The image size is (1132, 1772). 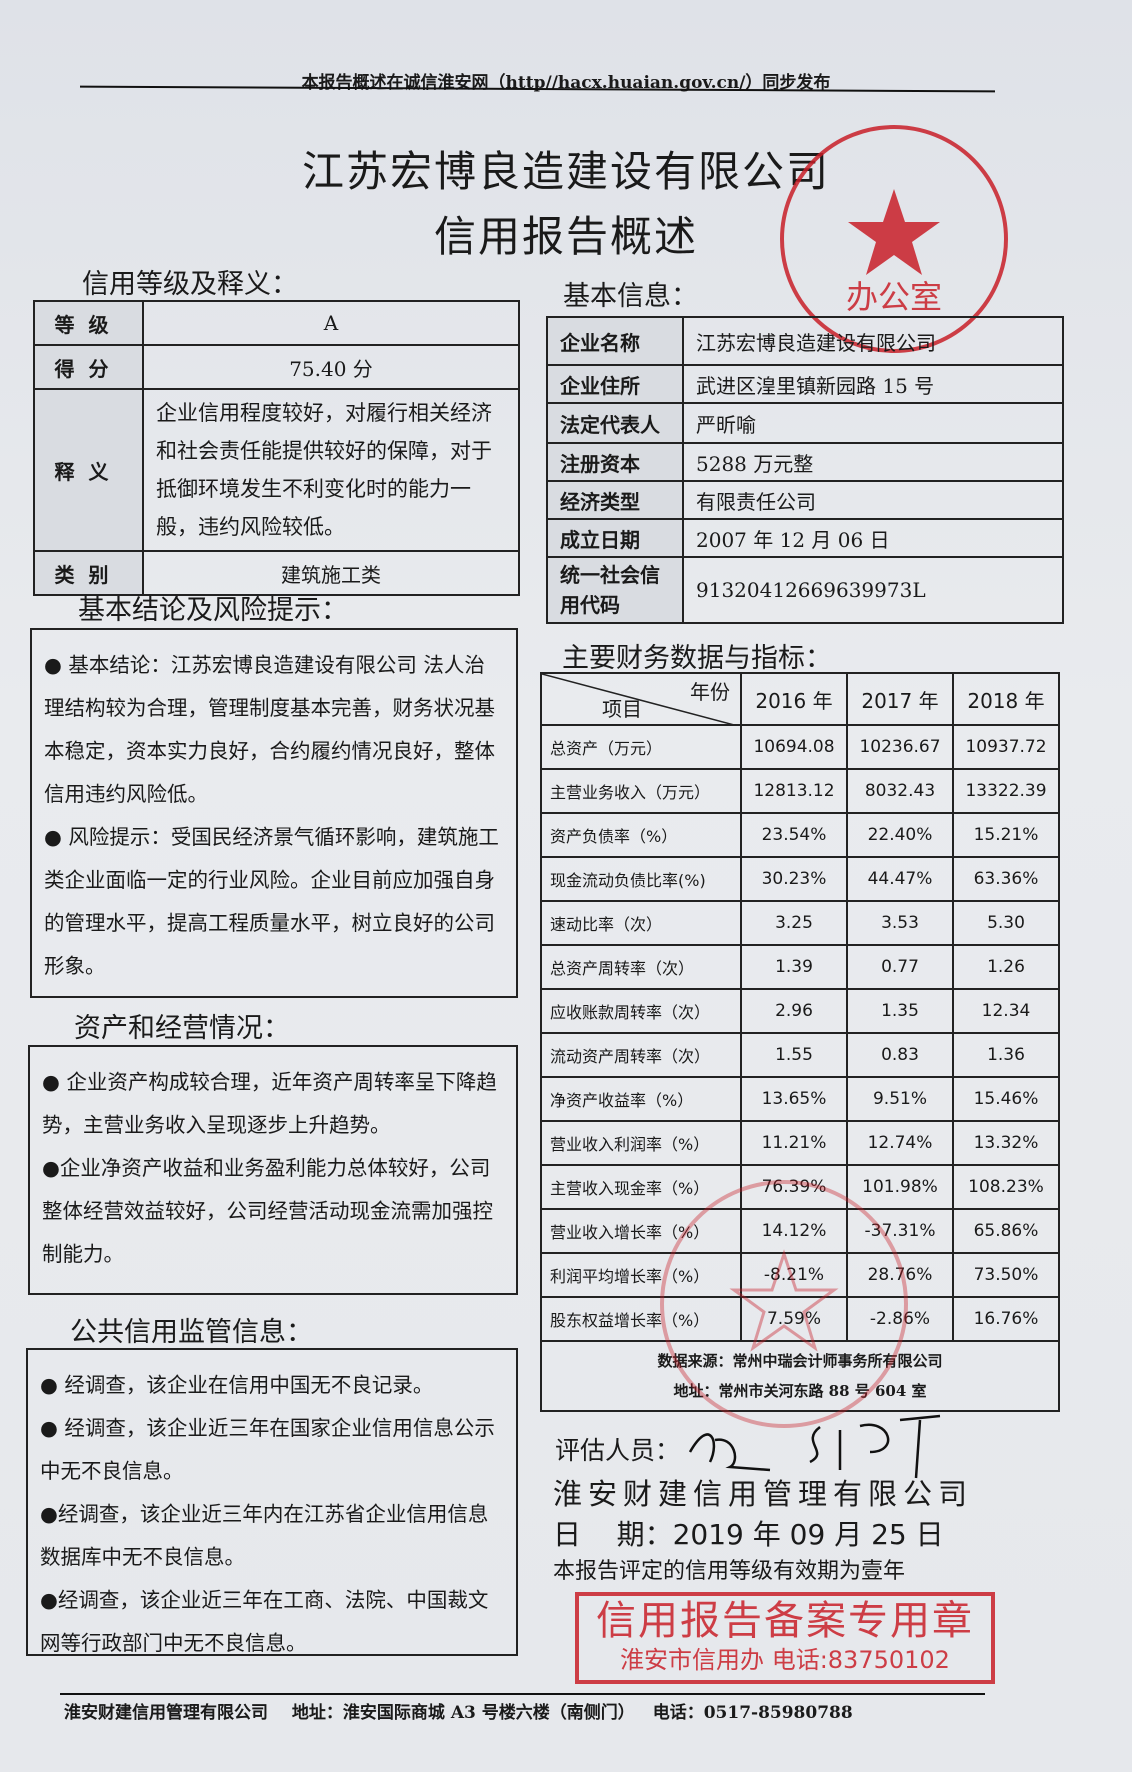 What do you see at coordinates (1006, 967) in the screenshot?
I see `financial-value: 1.26` at bounding box center [1006, 967].